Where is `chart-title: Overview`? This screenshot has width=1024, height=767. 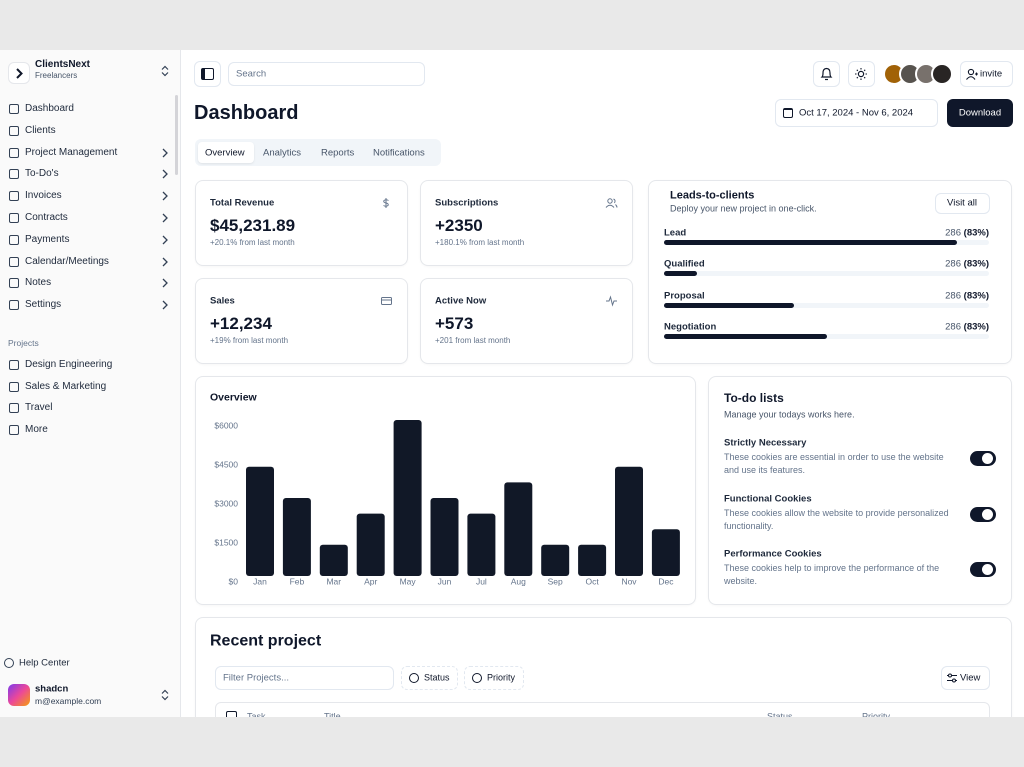 chart-title: Overview is located at coordinates (233, 397).